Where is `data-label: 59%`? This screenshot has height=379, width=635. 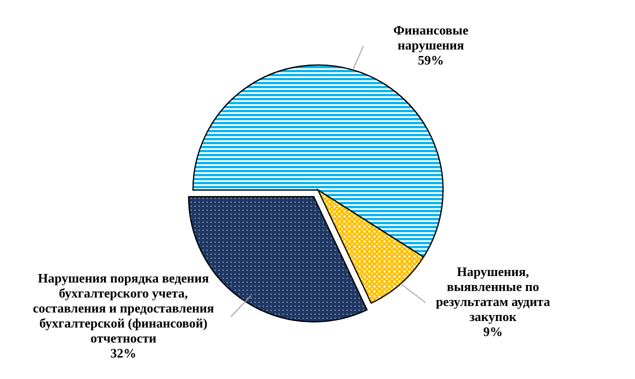 data-label: 59% is located at coordinates (431, 60).